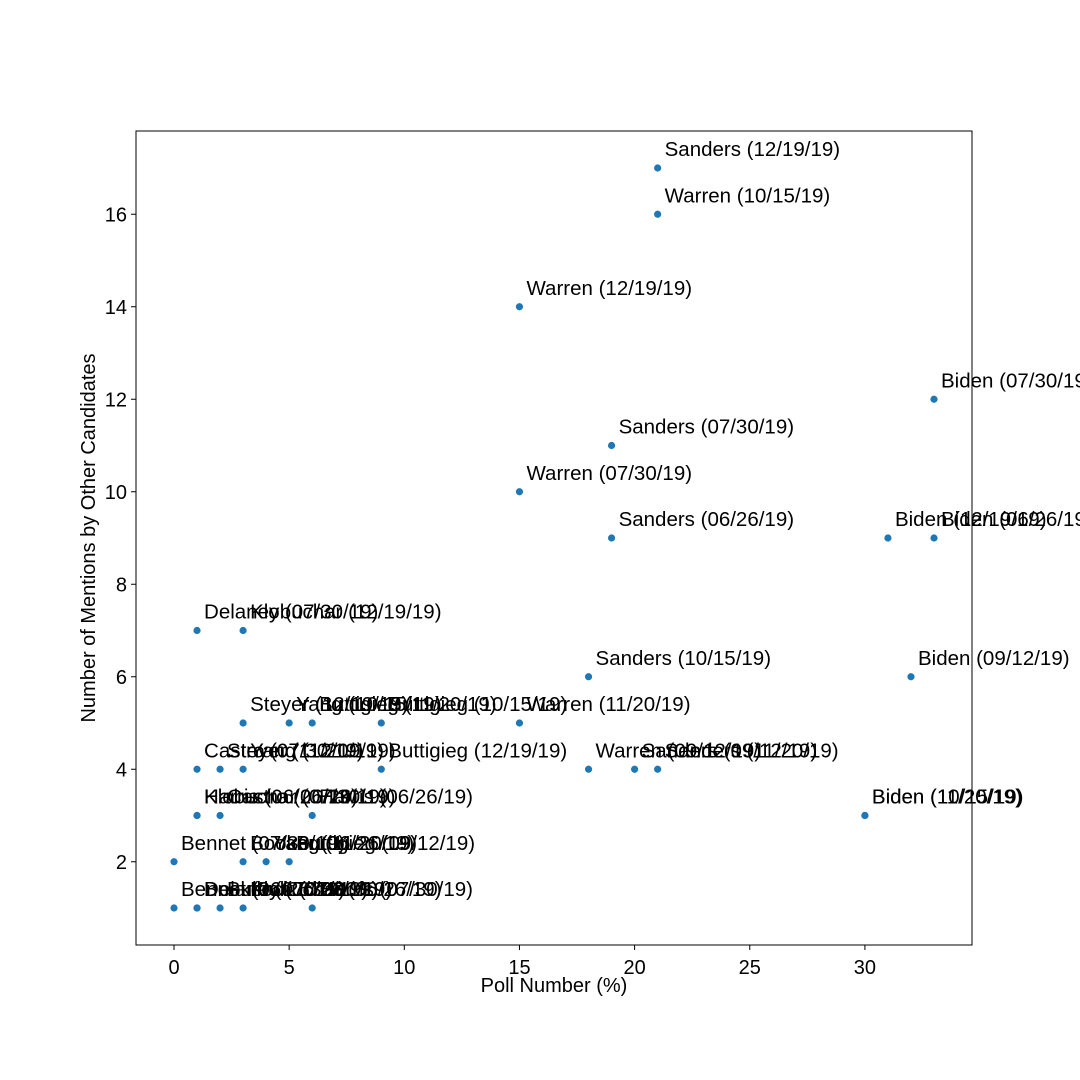  I want to click on point-label: Klobuchar (12/19/19), so click(345, 612).